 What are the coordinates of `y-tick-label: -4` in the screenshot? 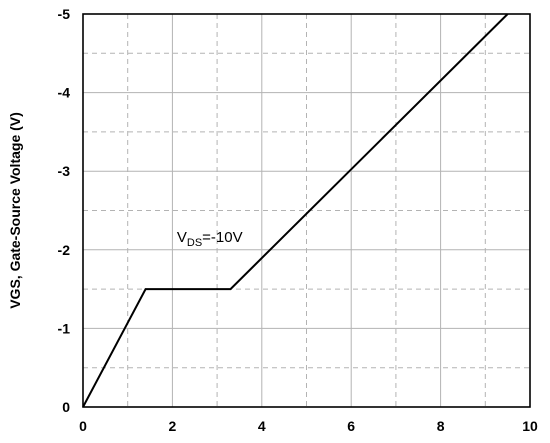 It's located at (64, 93).